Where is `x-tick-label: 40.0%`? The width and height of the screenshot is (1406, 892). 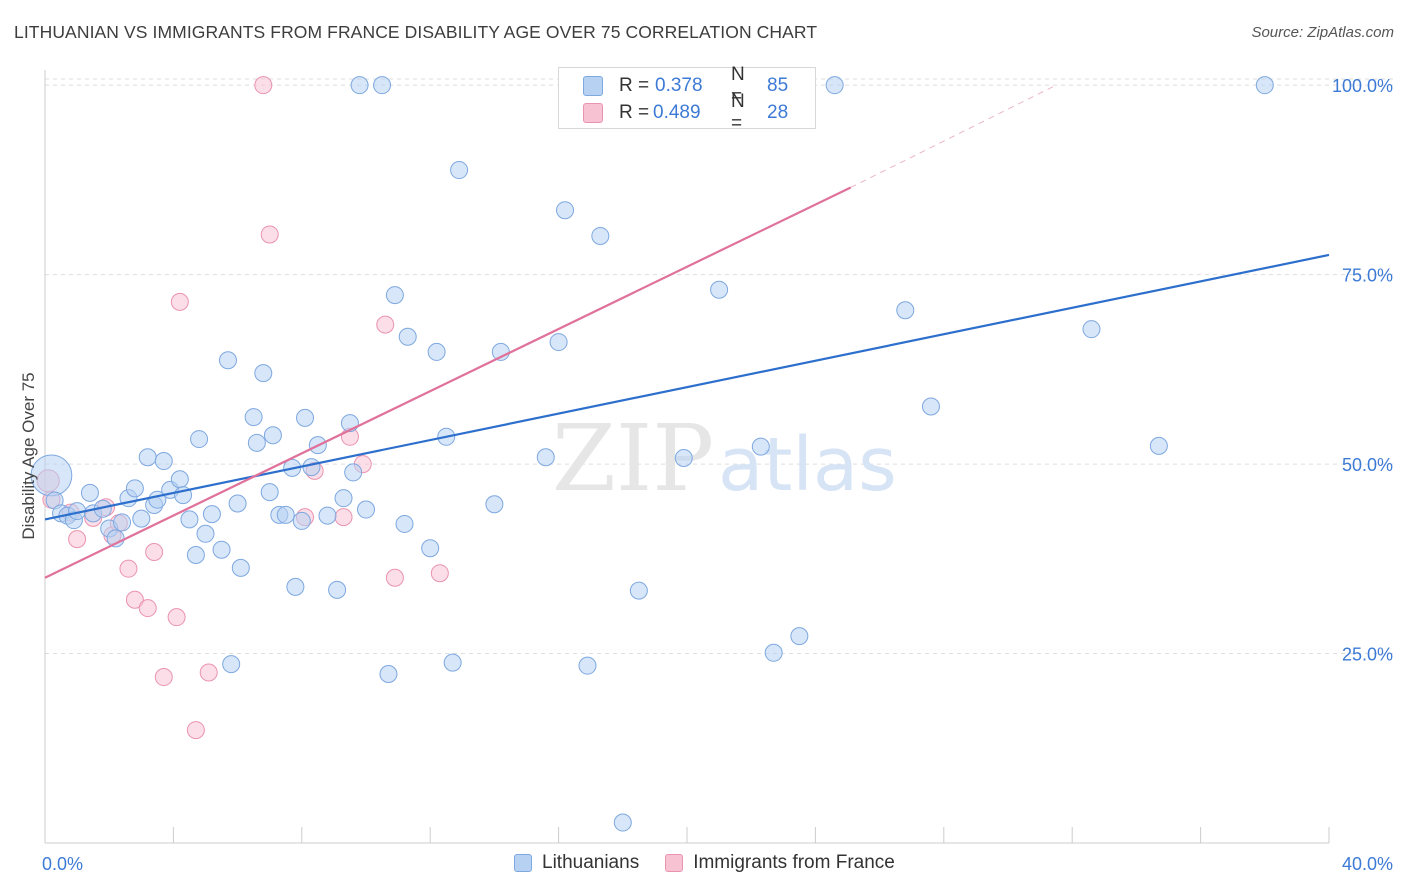 x-tick-label: 40.0% is located at coordinates (1367, 864).